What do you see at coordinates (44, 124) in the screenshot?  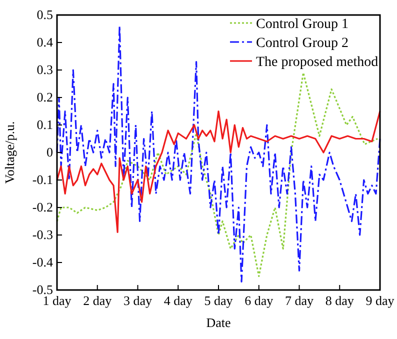 I see `y-tick-label: 0.1` at bounding box center [44, 124].